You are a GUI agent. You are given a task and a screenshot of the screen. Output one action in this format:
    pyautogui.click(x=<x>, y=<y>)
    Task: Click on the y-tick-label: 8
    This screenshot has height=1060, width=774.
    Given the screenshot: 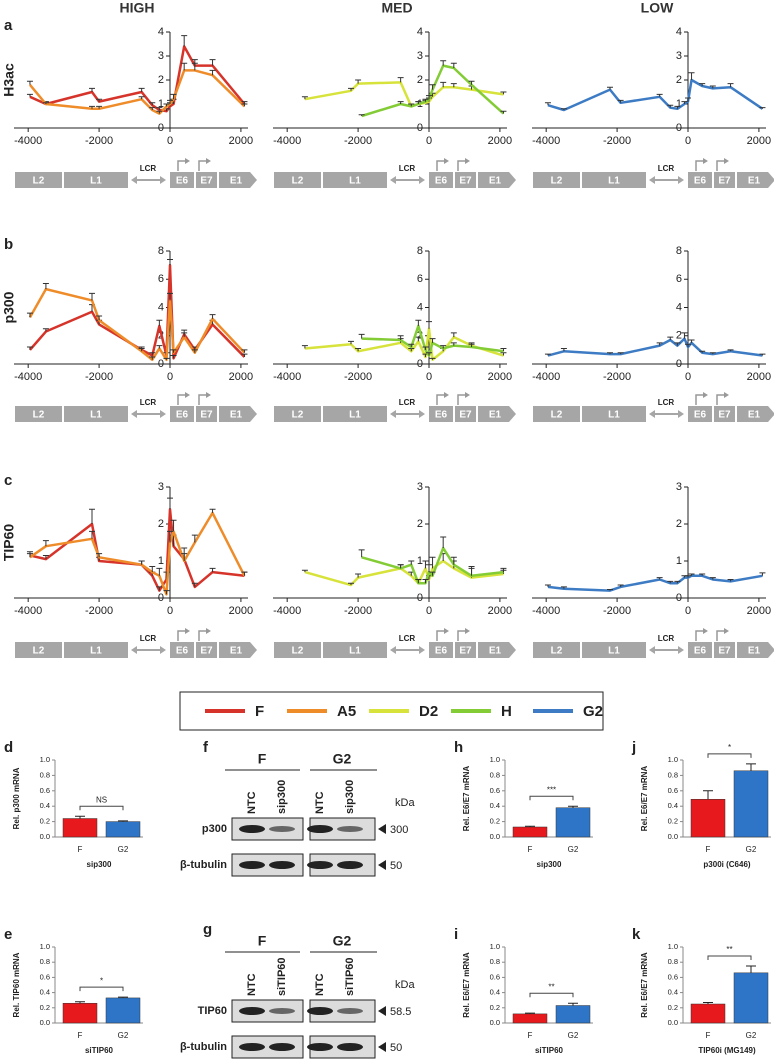 What is the action you would take?
    pyautogui.click(x=420, y=251)
    